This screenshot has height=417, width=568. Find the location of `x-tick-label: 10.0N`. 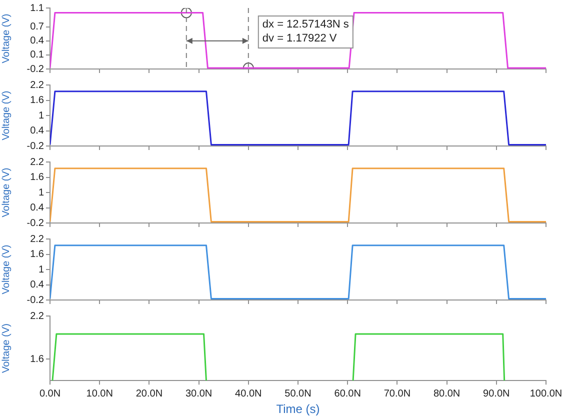

x-tick-label: 10.0N is located at coordinates (99, 394).